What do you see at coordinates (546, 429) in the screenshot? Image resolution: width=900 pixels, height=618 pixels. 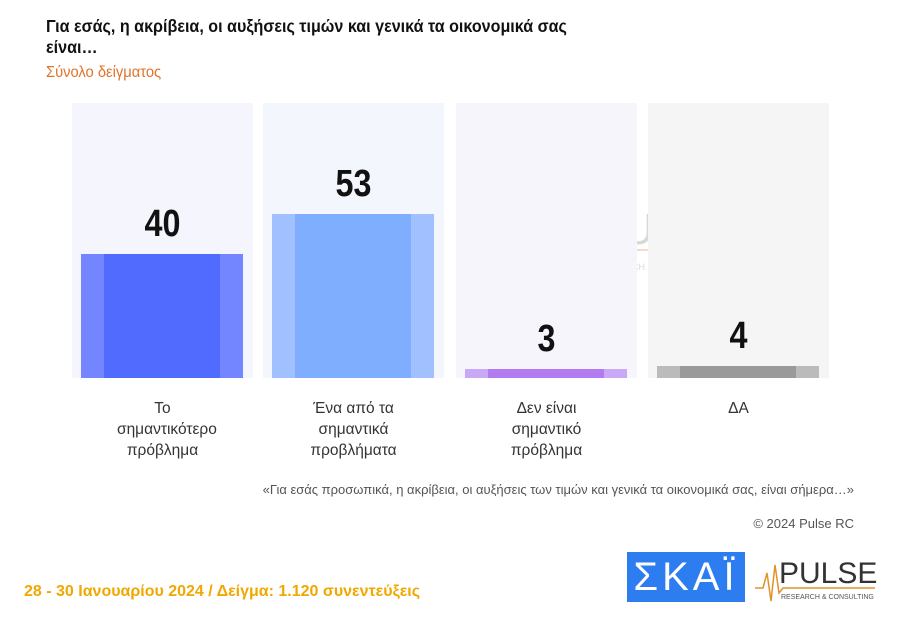 I see `category-label: Δεν είναι σημαντικό πρόβλημα` at bounding box center [546, 429].